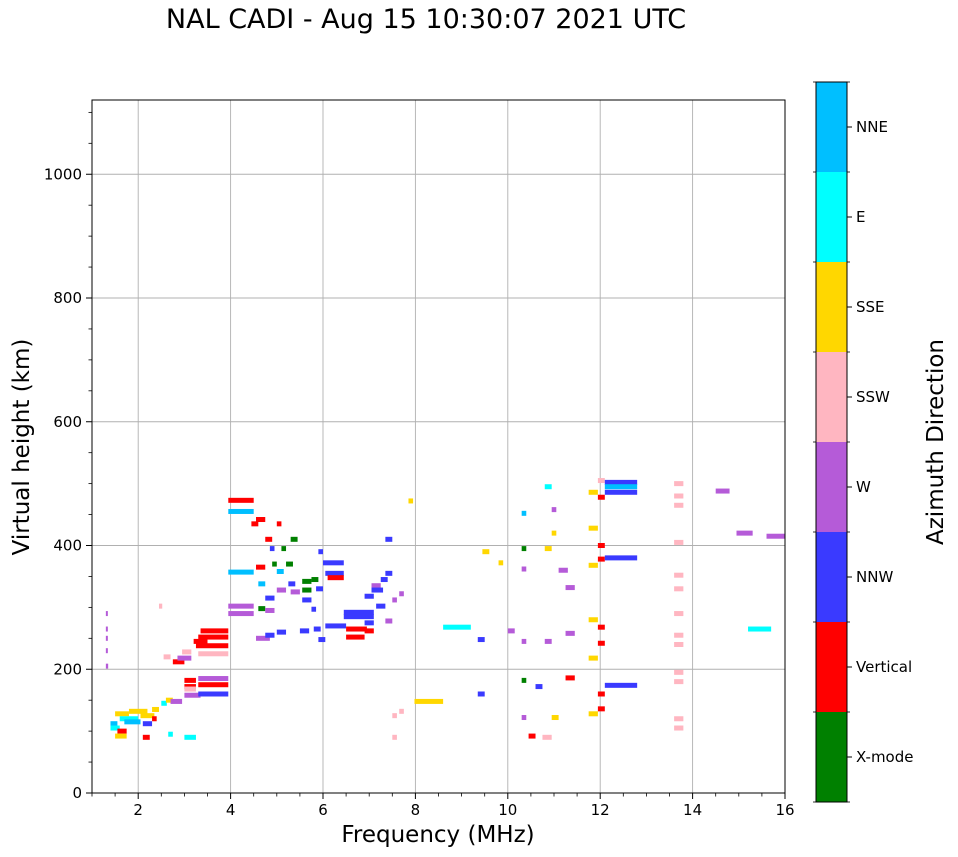  I want to click on x-tick-label: 14, so click(692, 810).